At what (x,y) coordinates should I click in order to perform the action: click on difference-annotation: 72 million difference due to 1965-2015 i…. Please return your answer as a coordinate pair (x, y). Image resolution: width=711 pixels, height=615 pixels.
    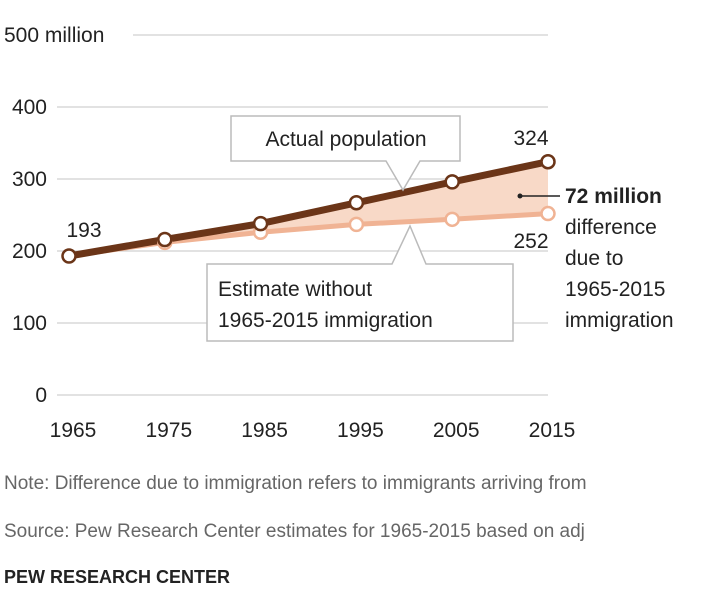
    Looking at the image, I should click on (595, 258).